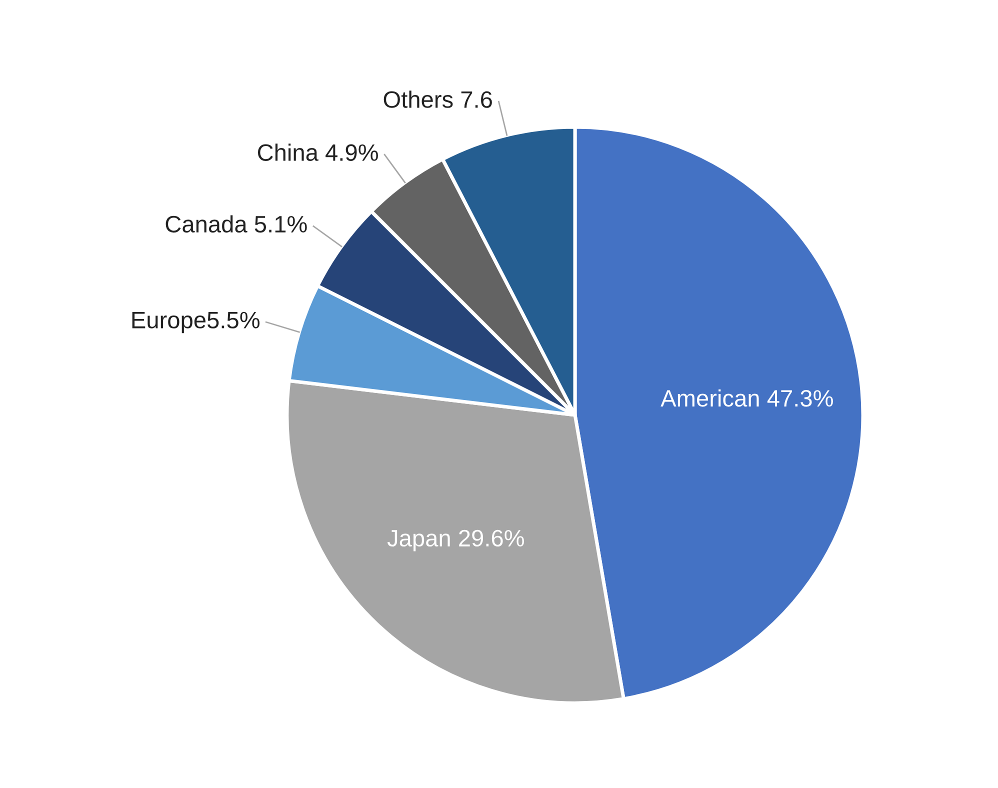 Image resolution: width=998 pixels, height=788 pixels. What do you see at coordinates (196, 323) in the screenshot?
I see `slice-label: Europe5.5%` at bounding box center [196, 323].